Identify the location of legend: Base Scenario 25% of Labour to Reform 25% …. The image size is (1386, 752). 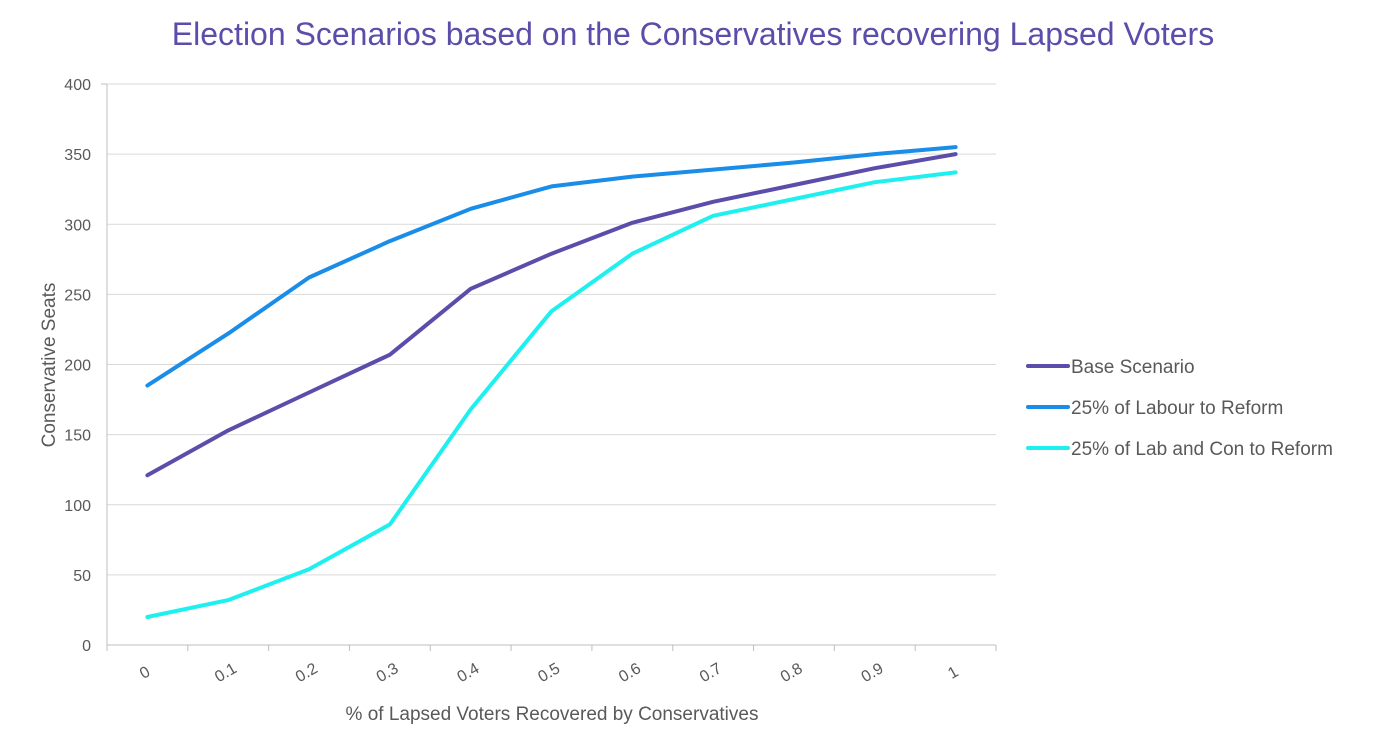
(1179, 408).